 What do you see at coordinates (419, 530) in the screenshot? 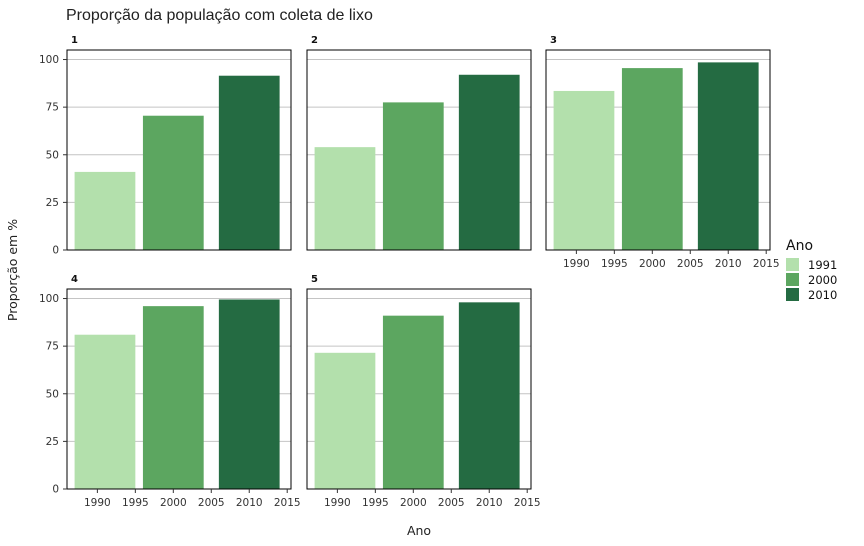
I see `x-axis-label: Ano` at bounding box center [419, 530].